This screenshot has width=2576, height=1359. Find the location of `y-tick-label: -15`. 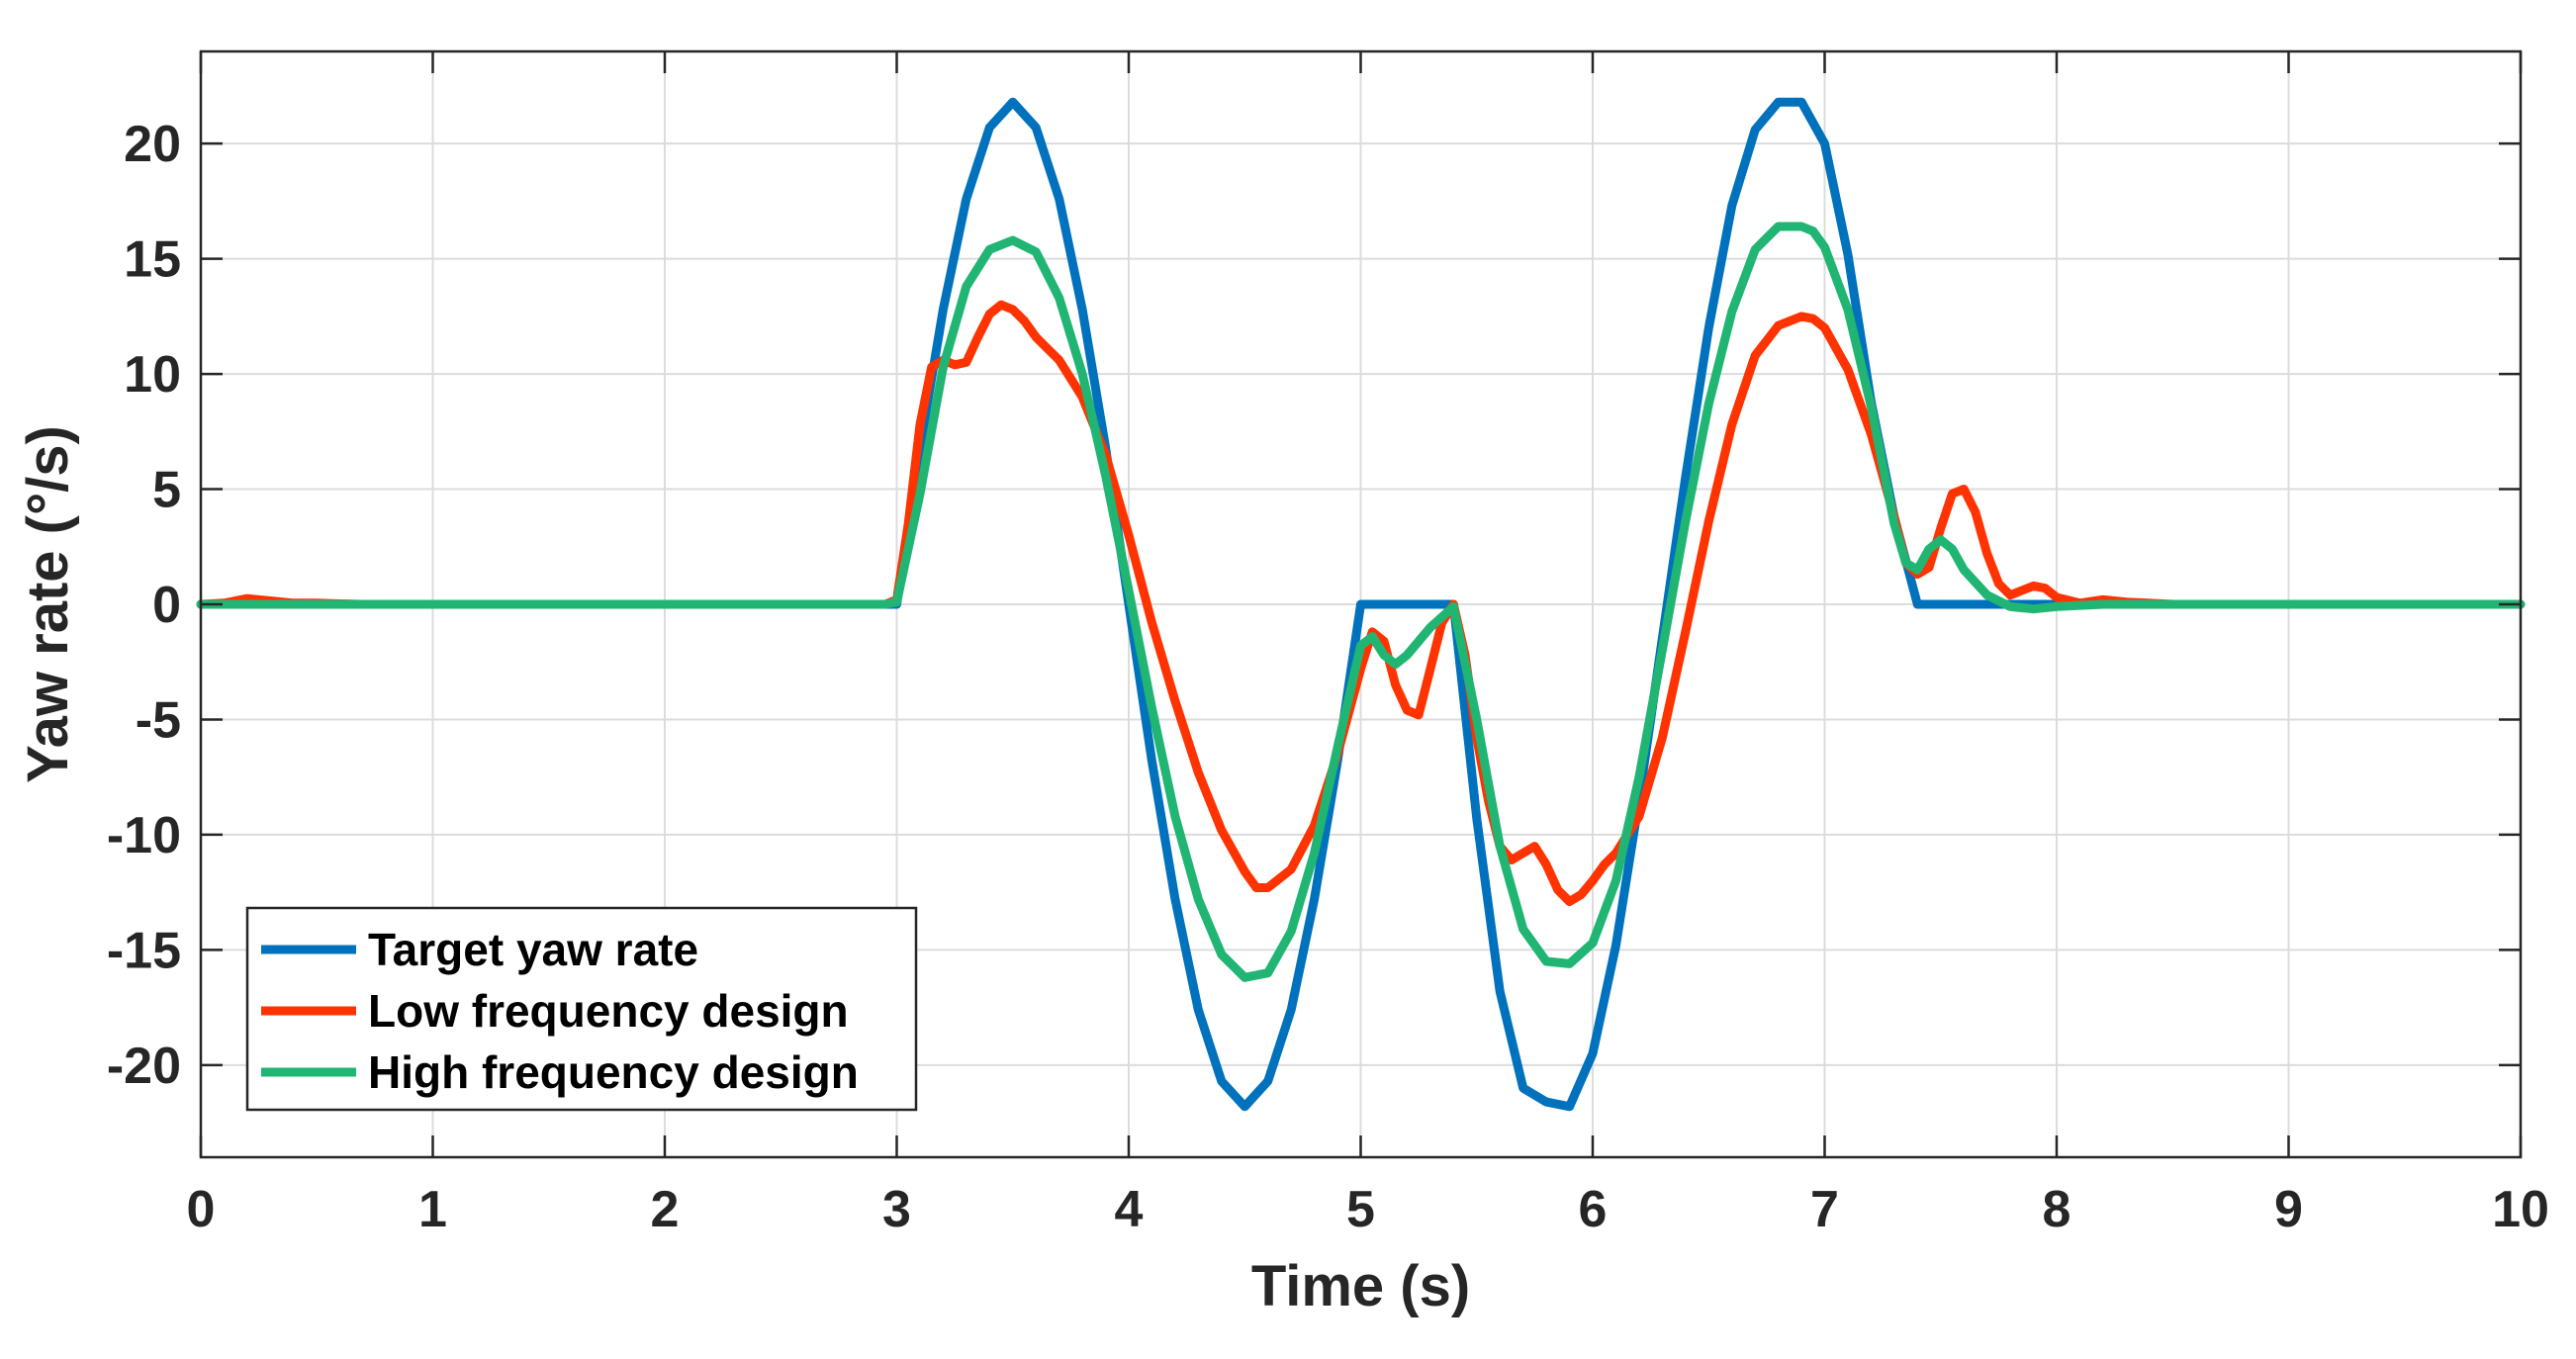

y-tick-label: -15 is located at coordinates (144, 951).